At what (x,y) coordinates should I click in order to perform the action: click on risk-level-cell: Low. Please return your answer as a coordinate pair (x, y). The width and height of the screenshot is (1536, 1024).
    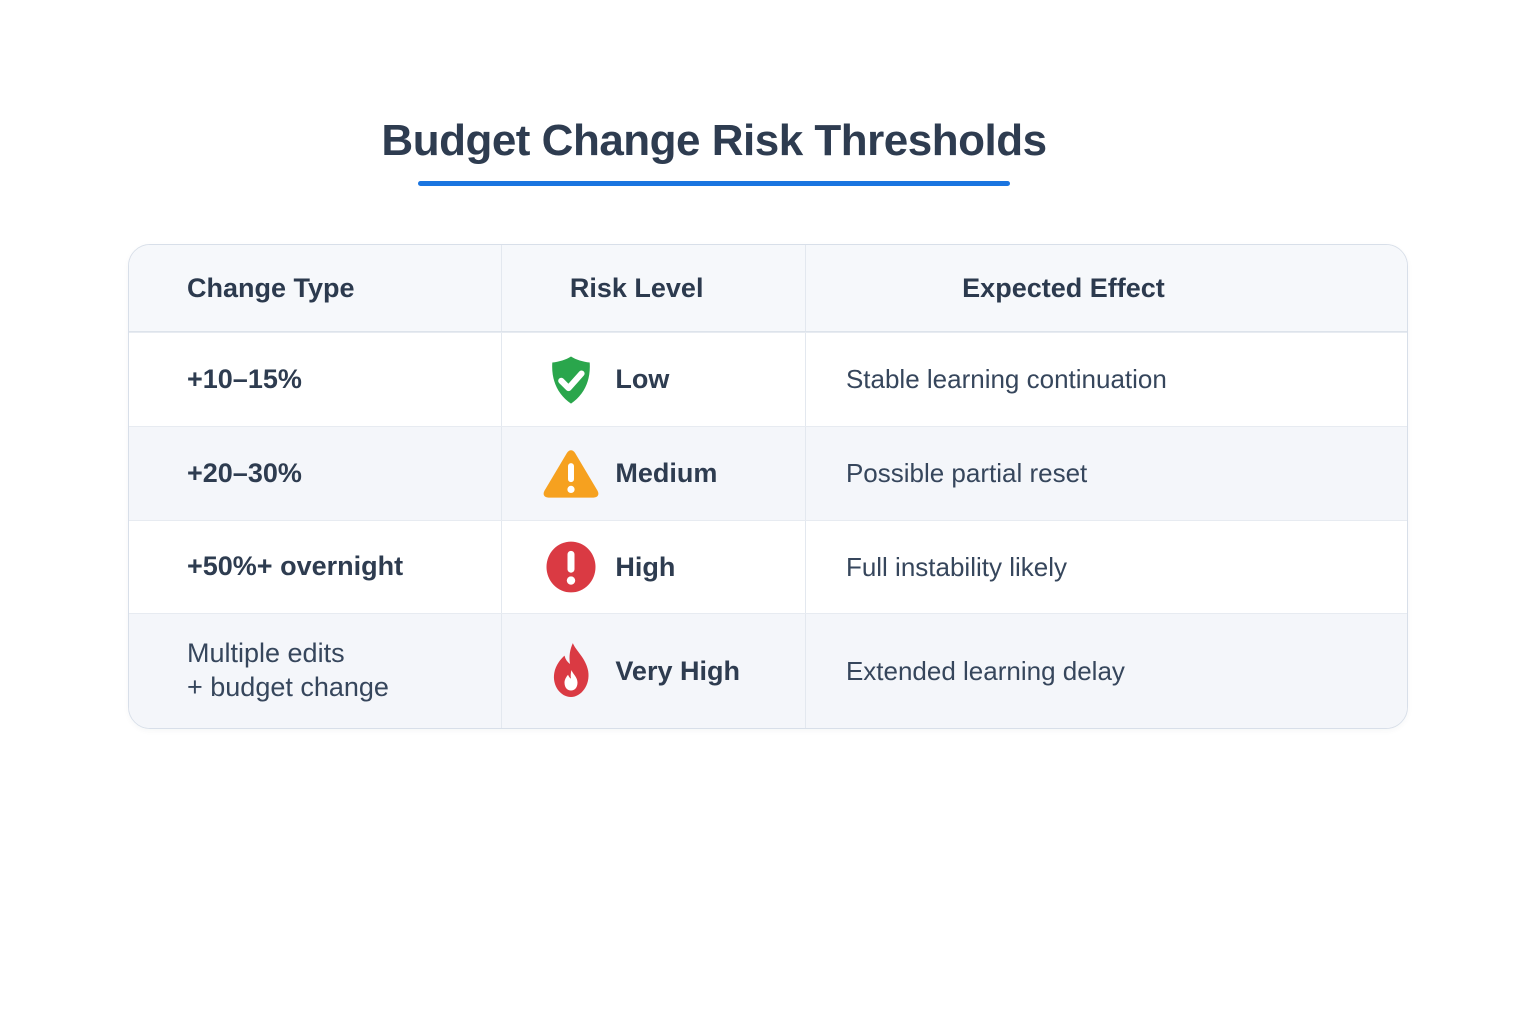
    Looking at the image, I should click on (654, 379).